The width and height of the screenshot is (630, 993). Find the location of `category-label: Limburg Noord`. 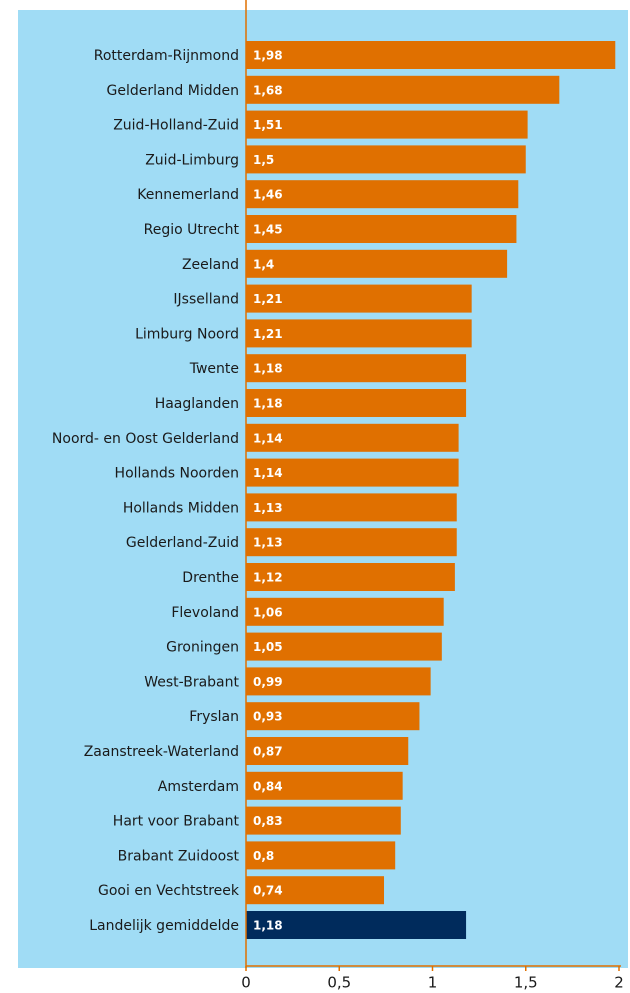

category-label: Limburg Noord is located at coordinates (187, 334).